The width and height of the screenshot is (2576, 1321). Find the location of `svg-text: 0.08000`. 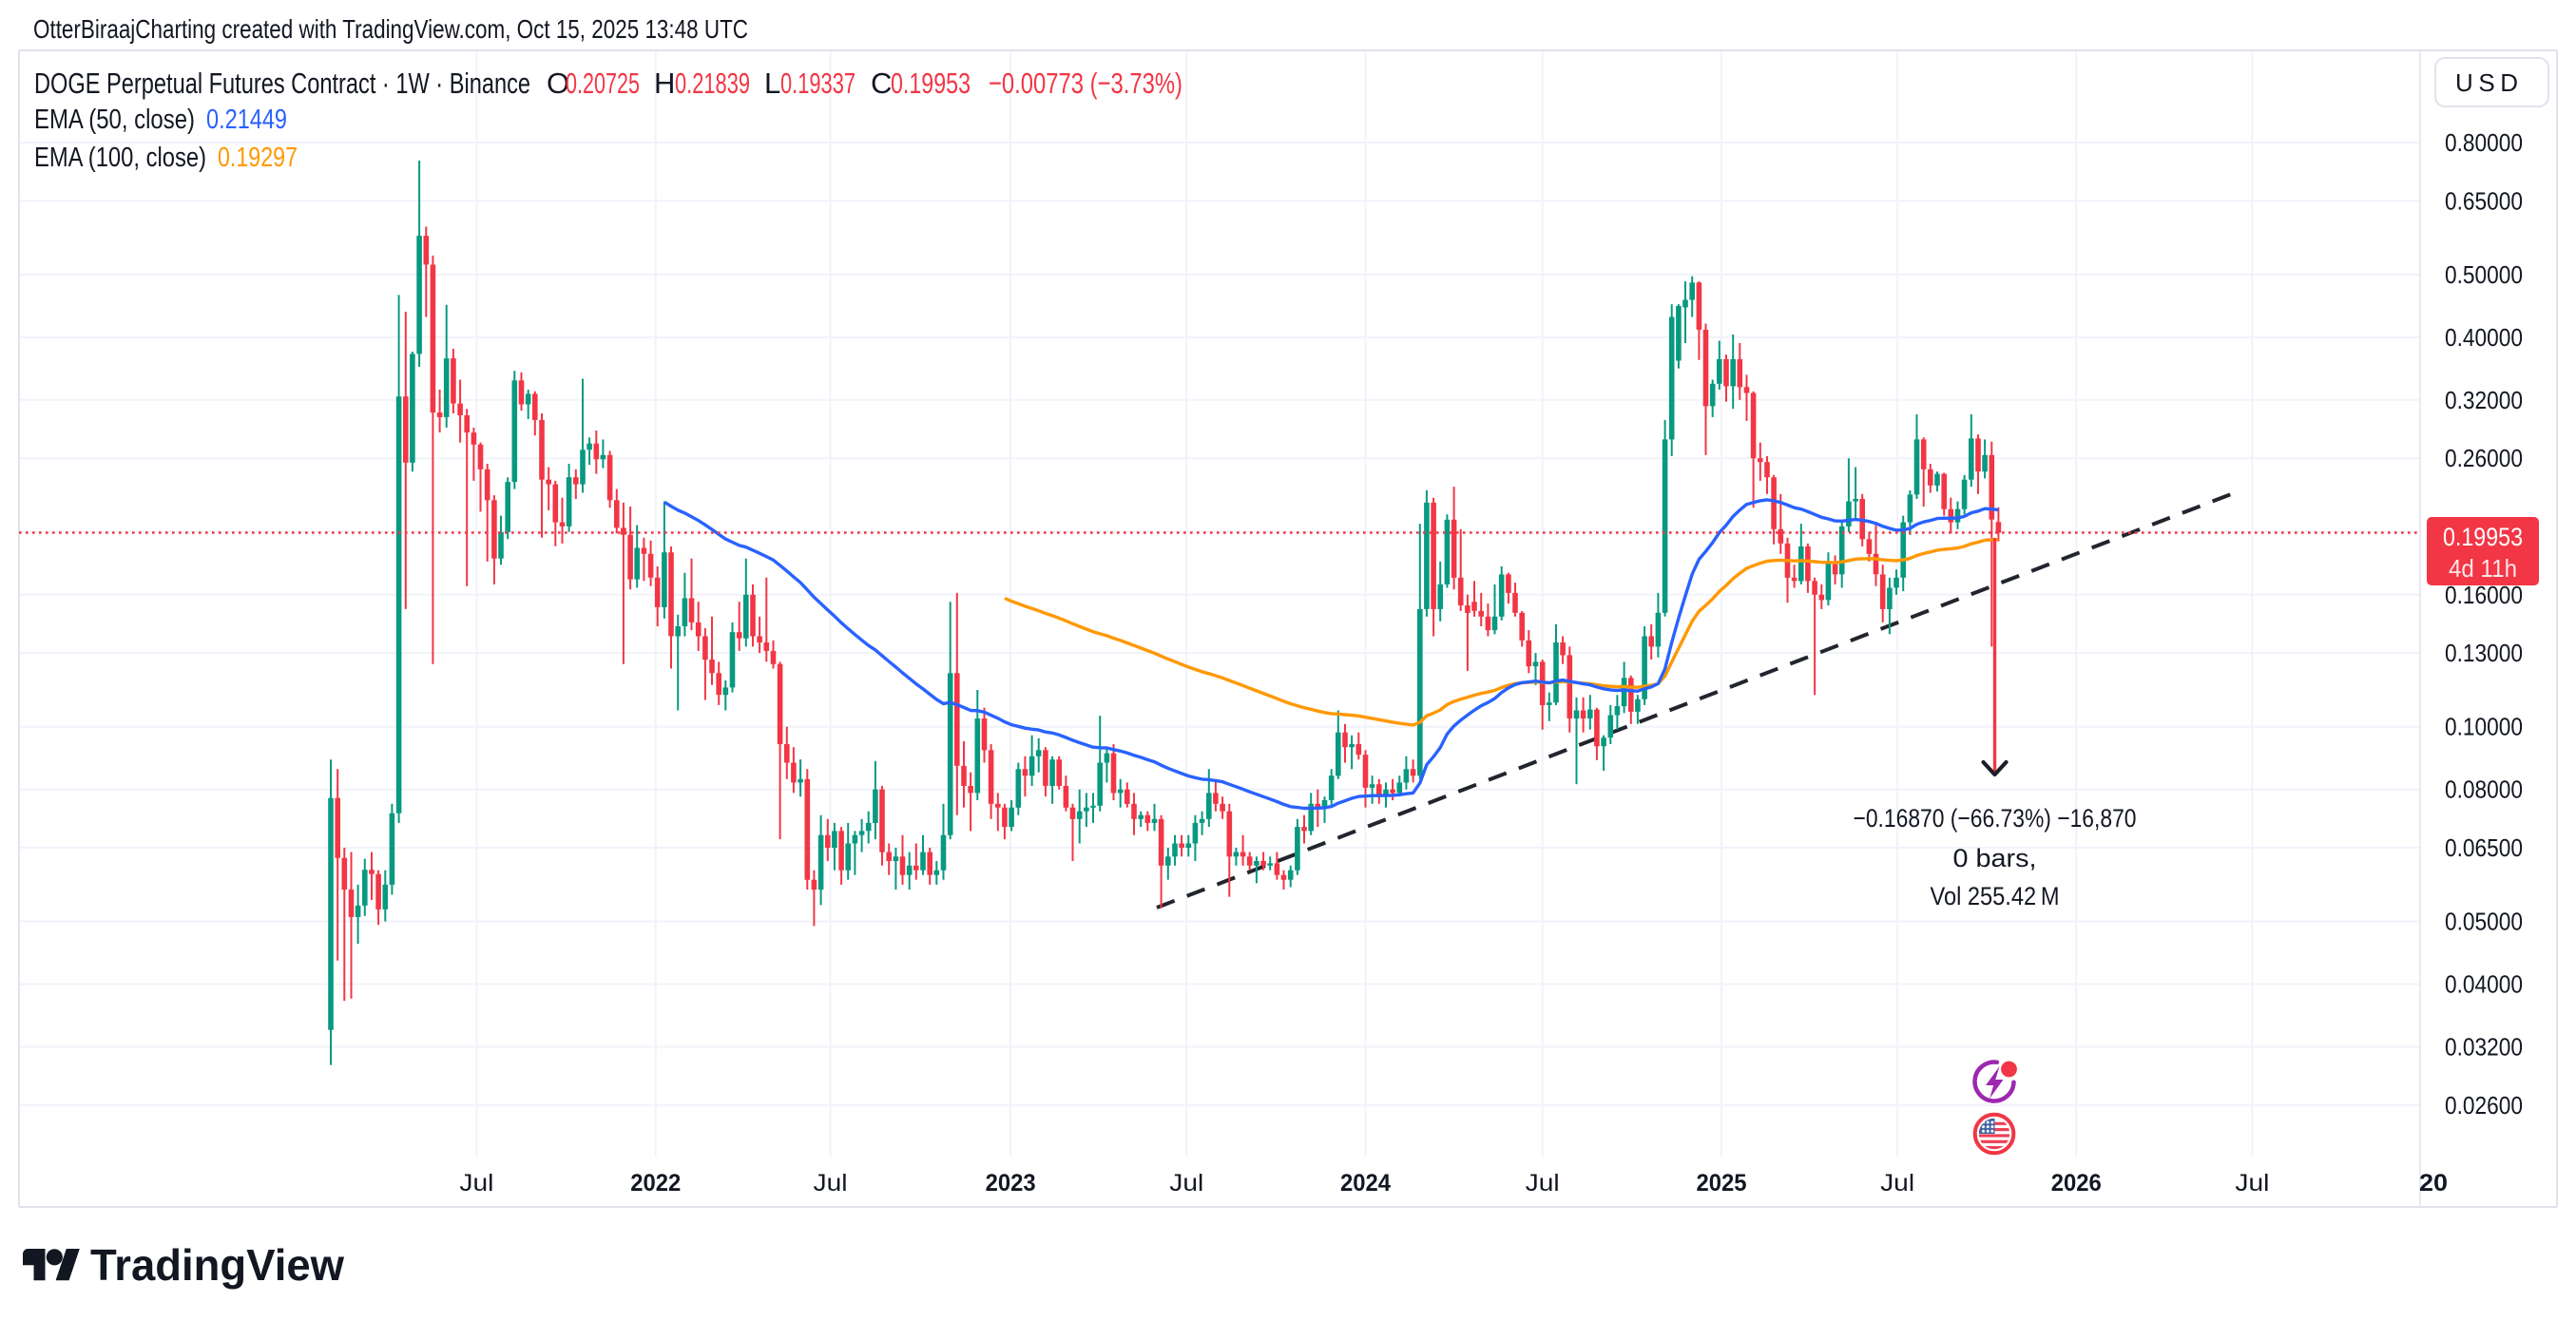

svg-text: 0.08000 is located at coordinates (2484, 789).